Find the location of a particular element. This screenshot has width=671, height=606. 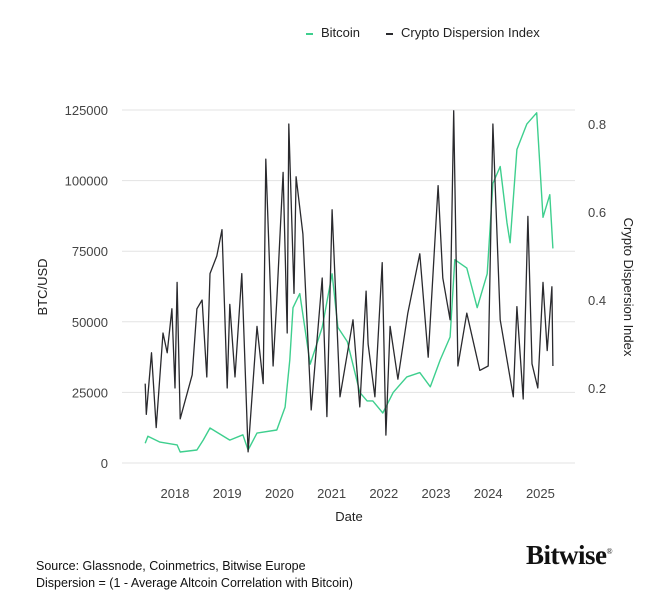

x-tick-label: 2024 is located at coordinates (488, 493).